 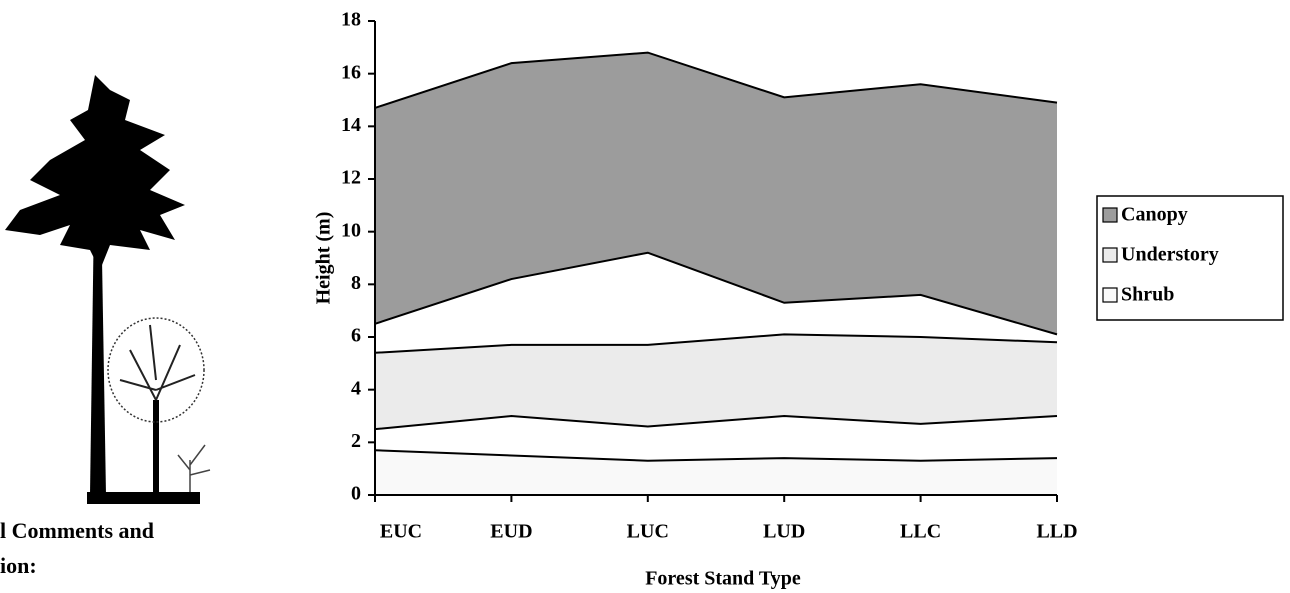 What do you see at coordinates (356, 494) in the screenshot?
I see `y-tick-label: 0` at bounding box center [356, 494].